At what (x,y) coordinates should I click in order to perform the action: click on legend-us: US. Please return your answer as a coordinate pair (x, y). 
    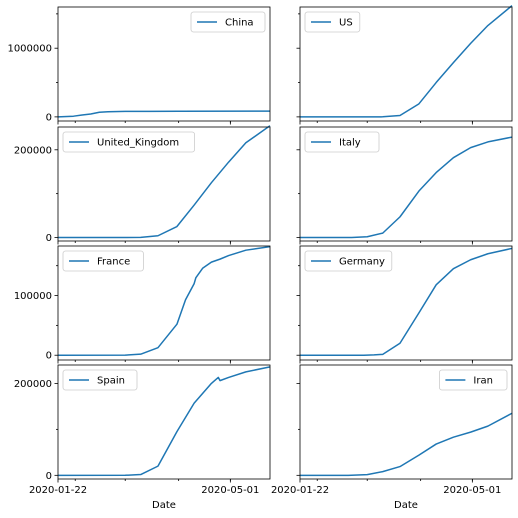
    Looking at the image, I should click on (332, 22).